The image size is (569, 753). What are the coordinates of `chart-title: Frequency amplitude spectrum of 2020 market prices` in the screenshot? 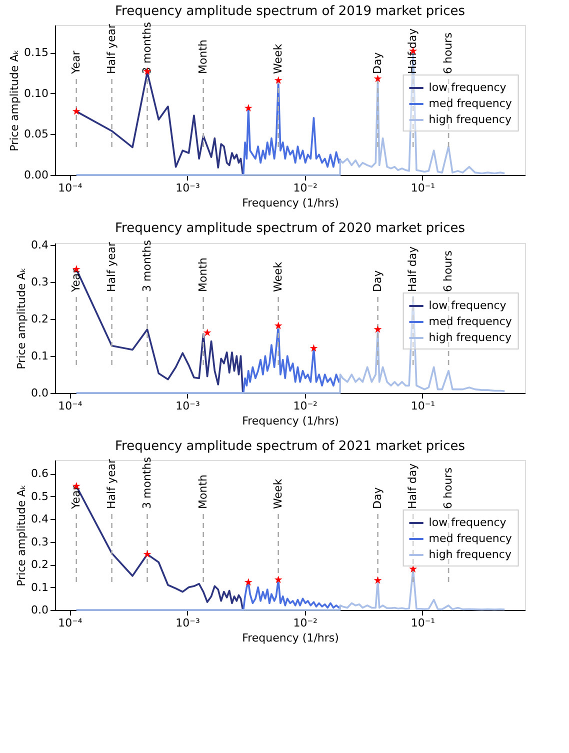 It's located at (290, 228).